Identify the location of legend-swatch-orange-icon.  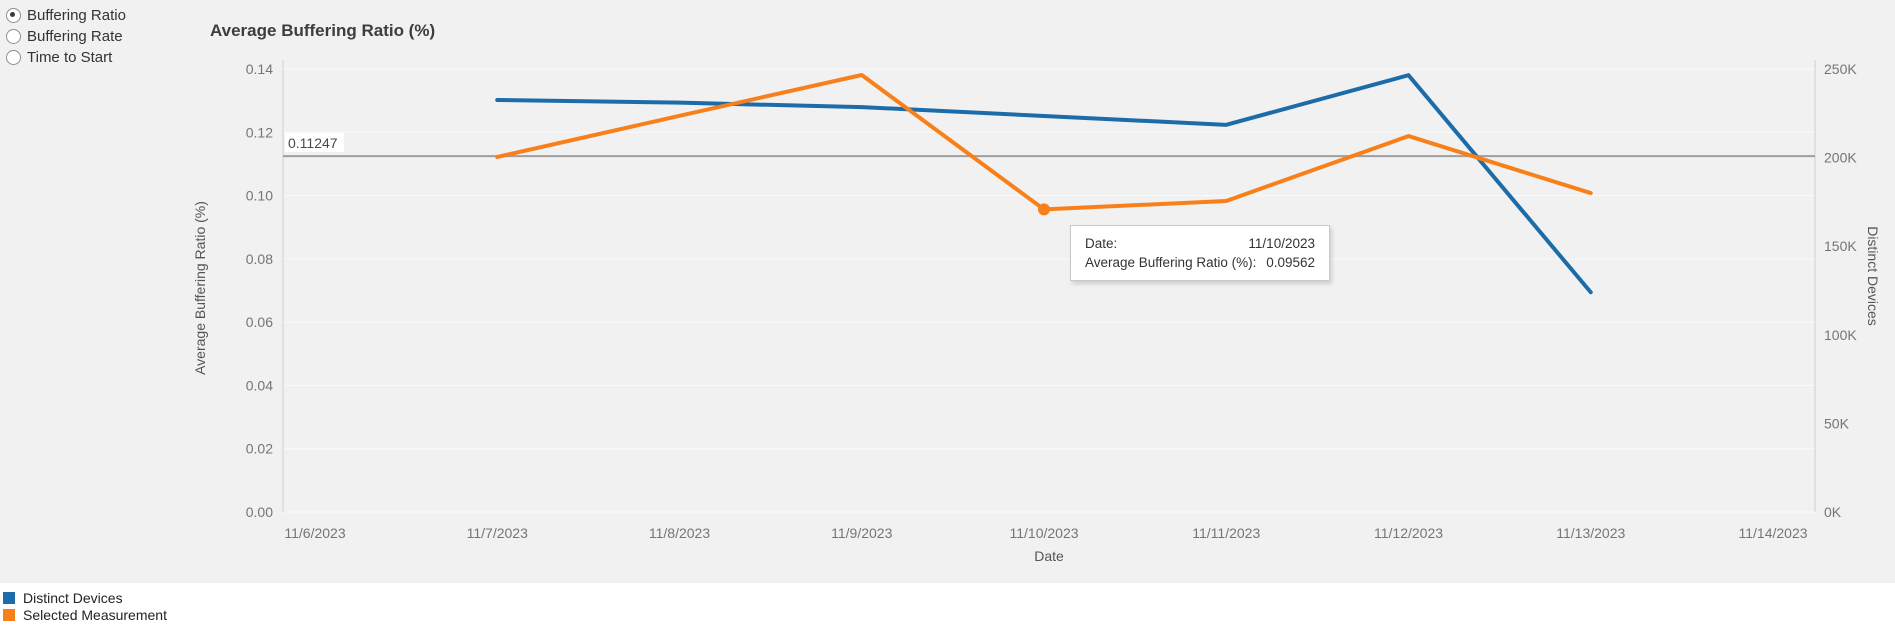
(9, 614).